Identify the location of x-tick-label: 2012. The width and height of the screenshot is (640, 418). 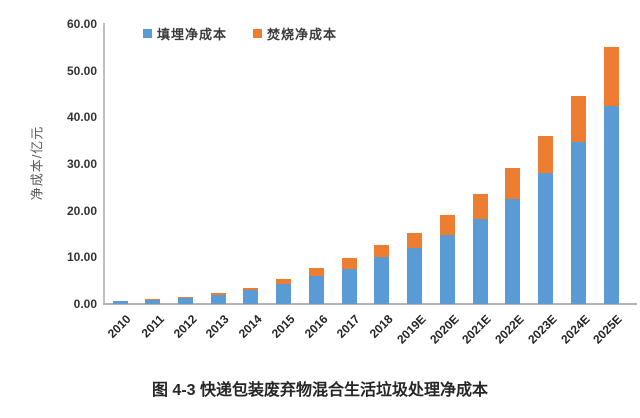
(185, 326).